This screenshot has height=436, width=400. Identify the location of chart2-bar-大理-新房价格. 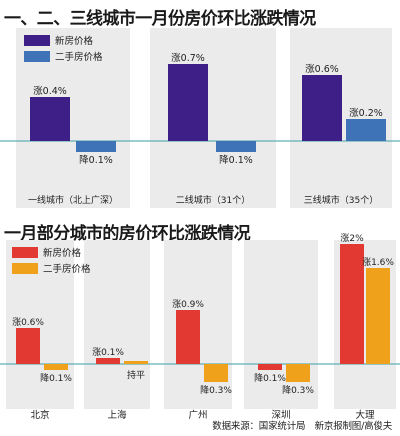
(352, 304).